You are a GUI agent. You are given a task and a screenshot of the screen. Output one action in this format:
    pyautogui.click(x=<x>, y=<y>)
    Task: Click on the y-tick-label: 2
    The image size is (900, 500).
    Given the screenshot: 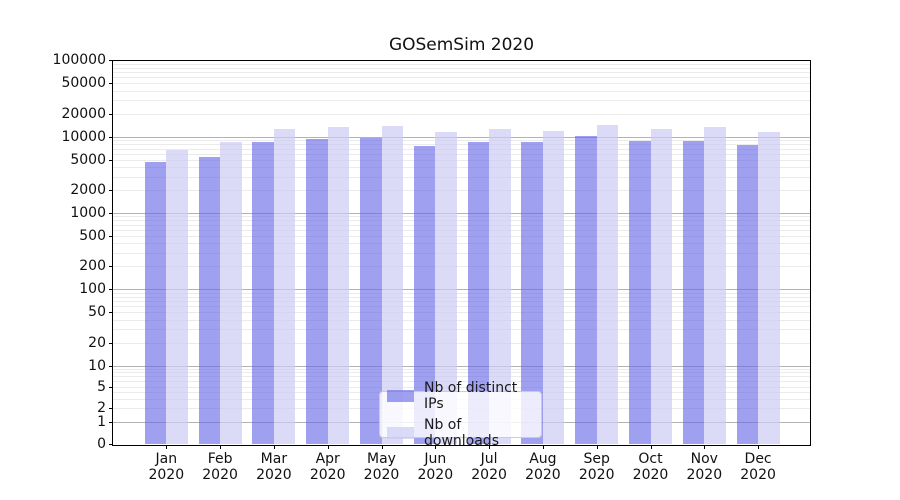 What is the action you would take?
    pyautogui.click(x=101, y=408)
    